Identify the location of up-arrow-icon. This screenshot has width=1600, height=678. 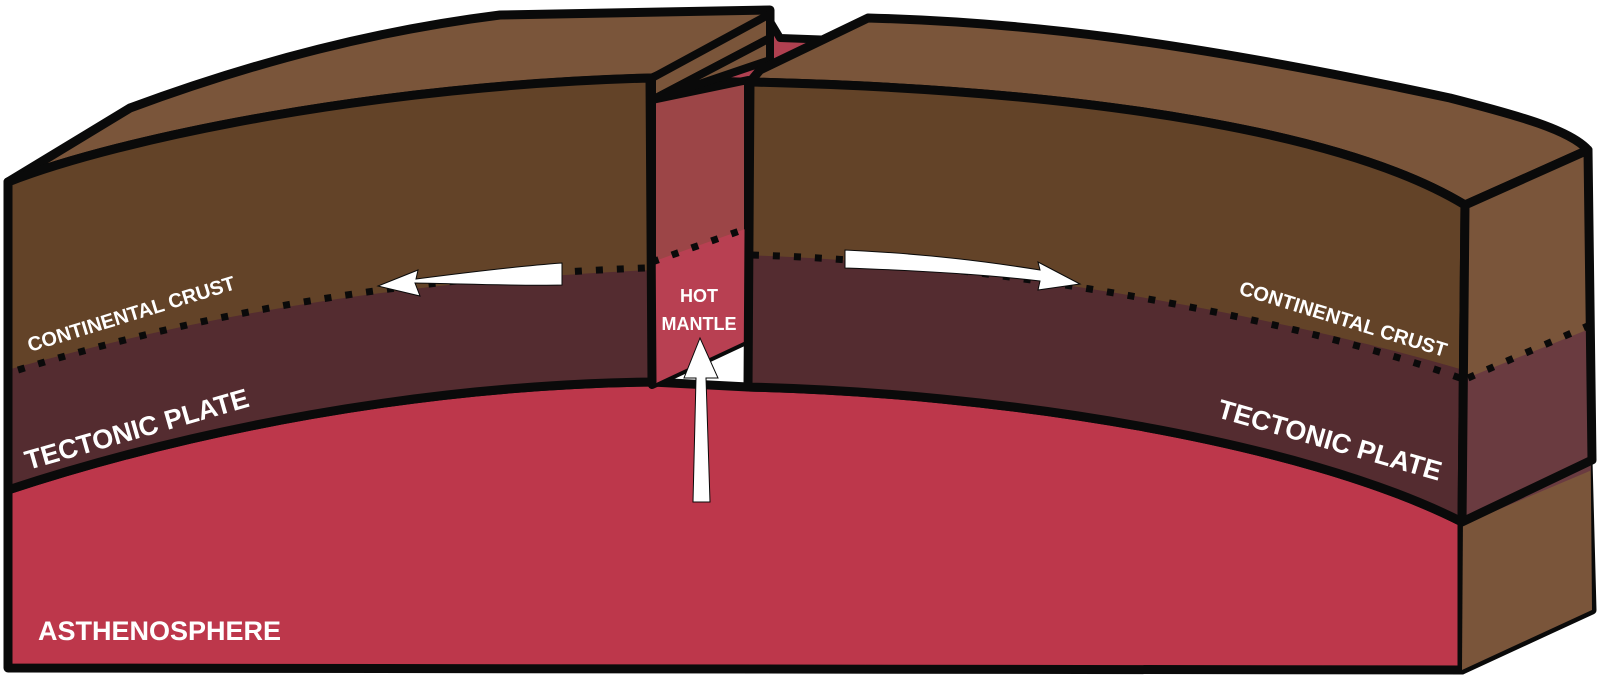
(701, 419).